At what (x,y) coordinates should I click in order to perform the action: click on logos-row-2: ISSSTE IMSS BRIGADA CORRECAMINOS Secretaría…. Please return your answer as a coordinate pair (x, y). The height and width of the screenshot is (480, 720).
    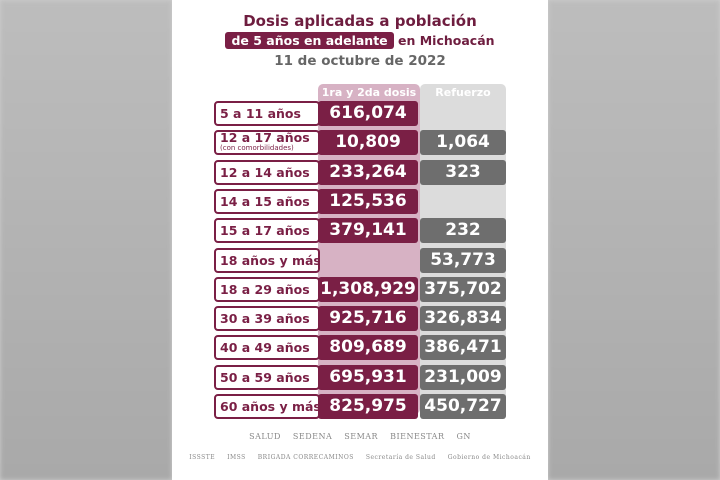
    Looking at the image, I should click on (360, 457).